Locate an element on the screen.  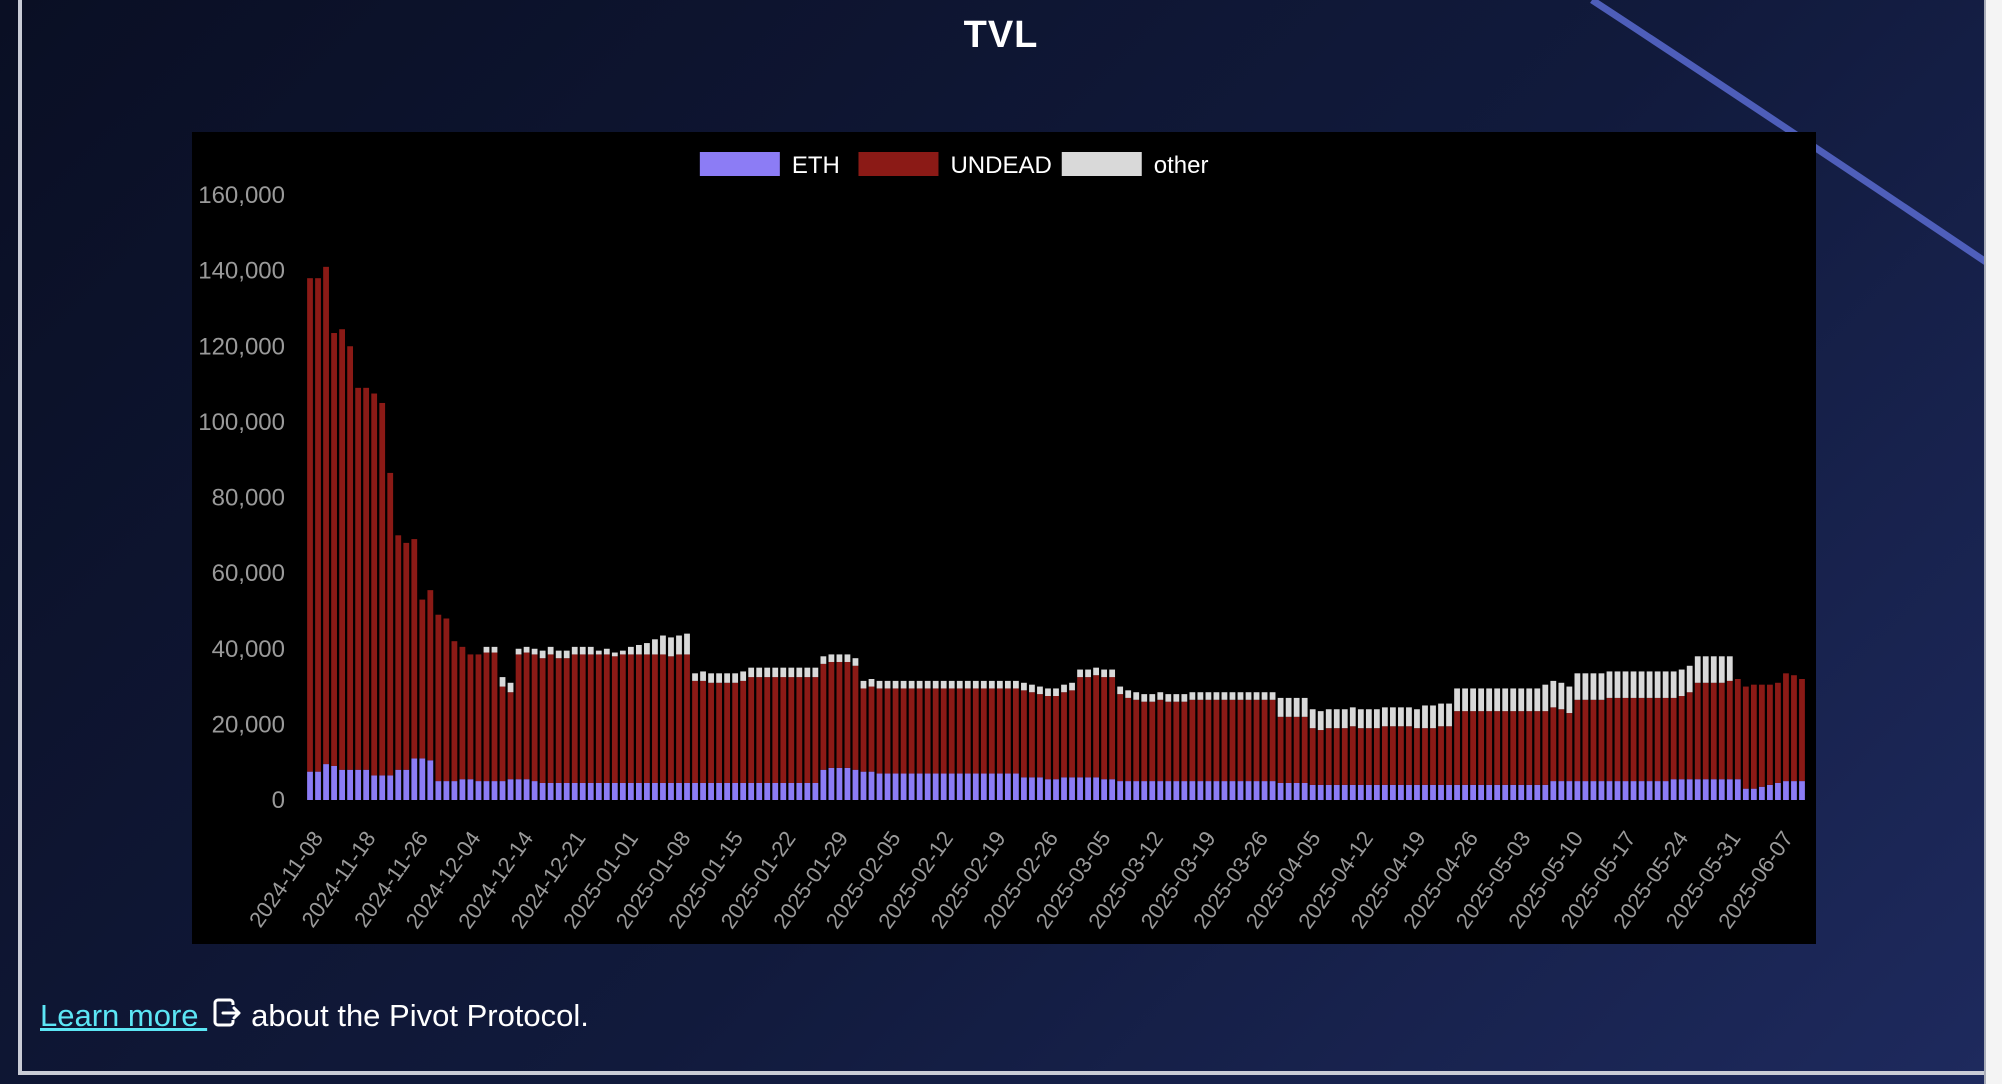
y-tick-label: 100,000 is located at coordinates (241, 422).